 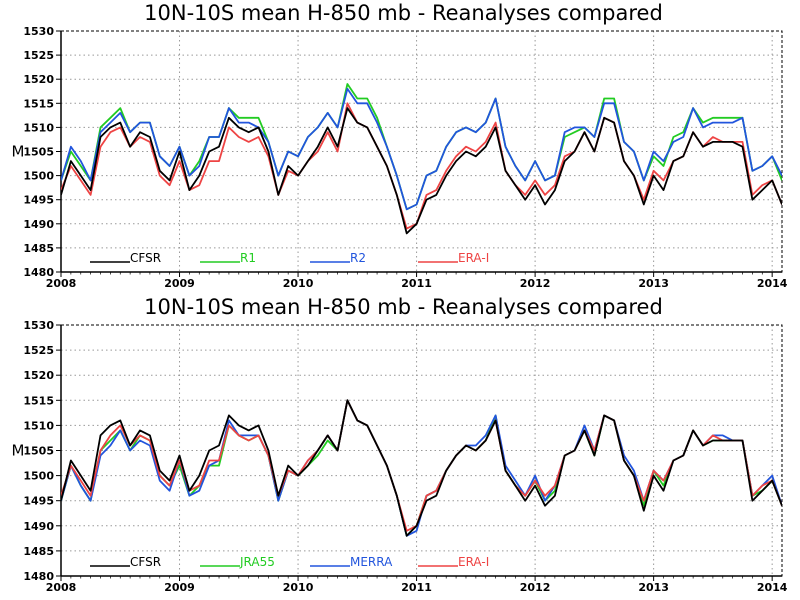 I want to click on legend-label: JRA55, so click(x=257, y=562).